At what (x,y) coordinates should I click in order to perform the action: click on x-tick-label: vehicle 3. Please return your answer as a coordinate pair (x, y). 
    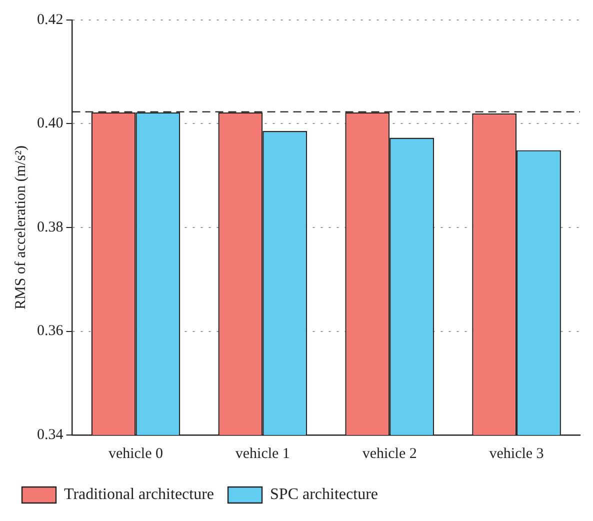
    Looking at the image, I should click on (516, 454).